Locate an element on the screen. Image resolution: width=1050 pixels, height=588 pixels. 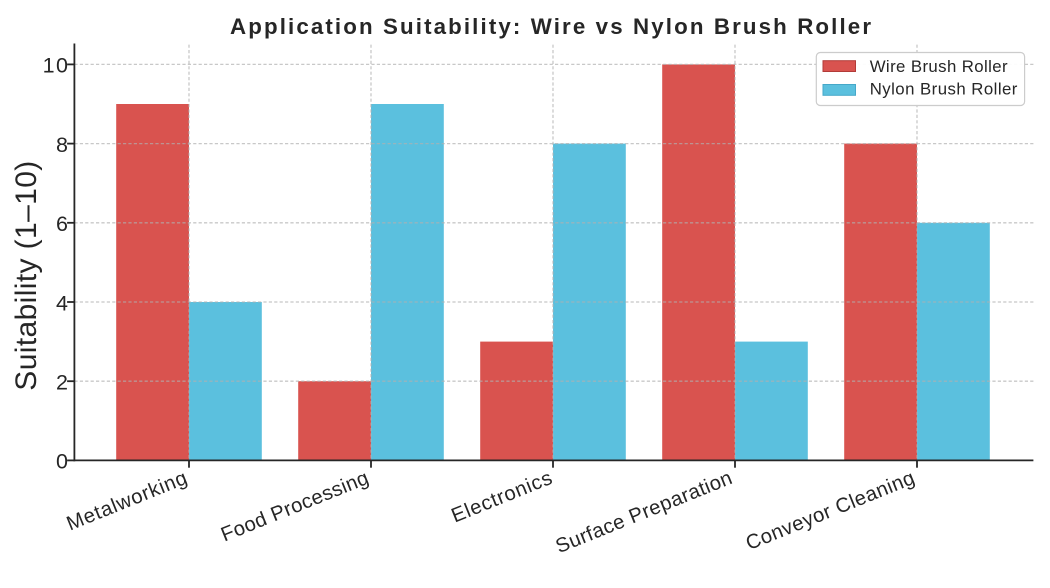
svg-text: 2 is located at coordinates (62, 383).